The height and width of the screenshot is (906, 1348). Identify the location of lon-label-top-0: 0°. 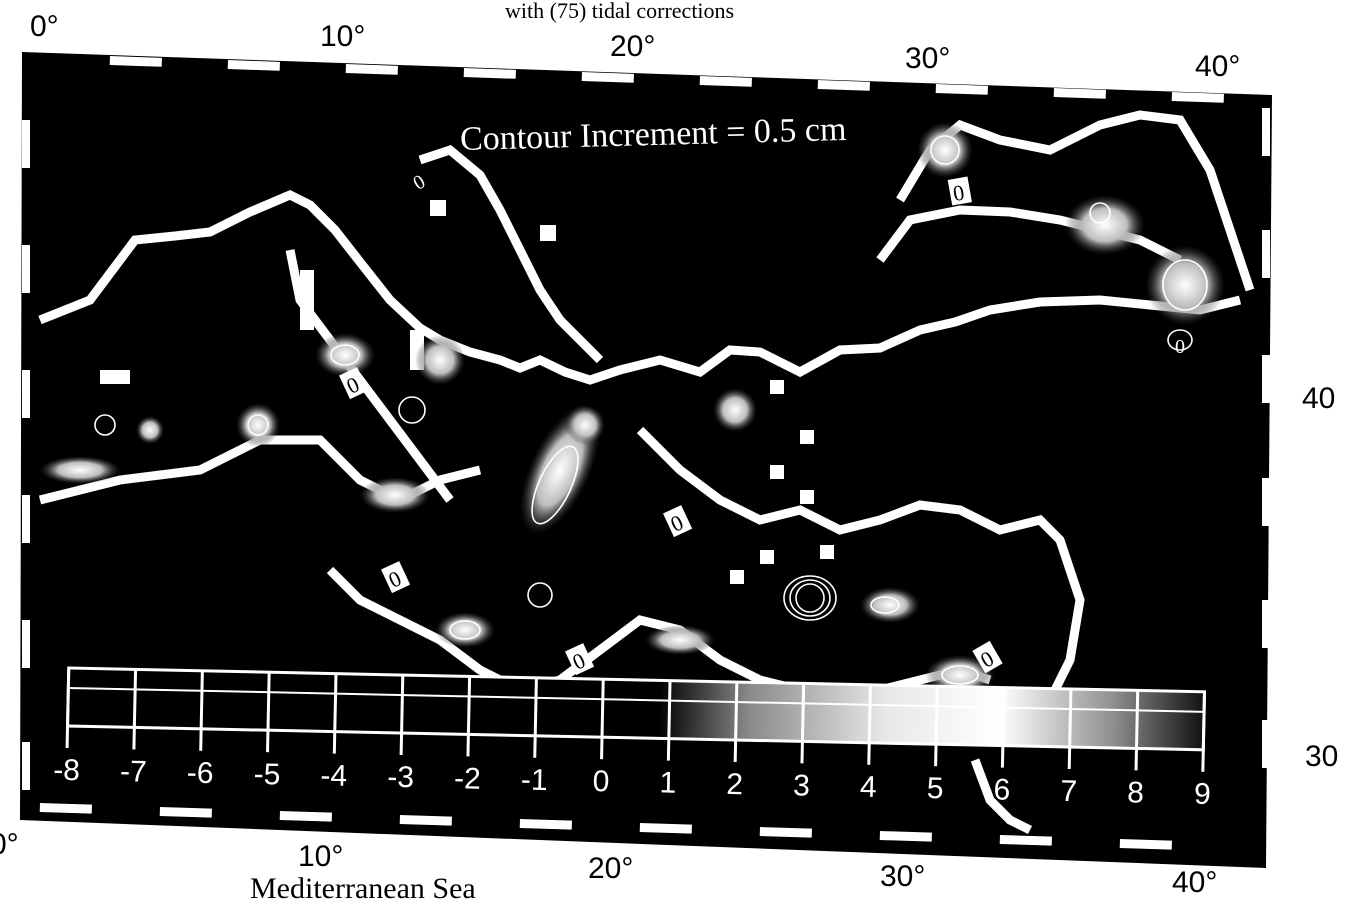
(44, 26).